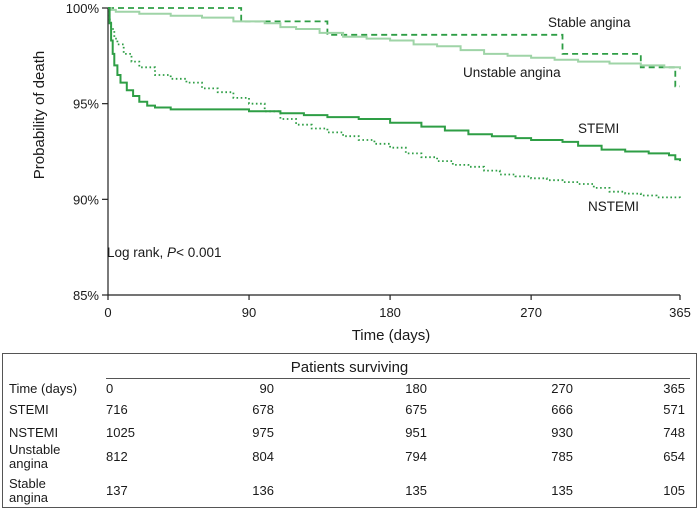  What do you see at coordinates (263, 432) in the screenshot?
I see `table-cell: 975` at bounding box center [263, 432].